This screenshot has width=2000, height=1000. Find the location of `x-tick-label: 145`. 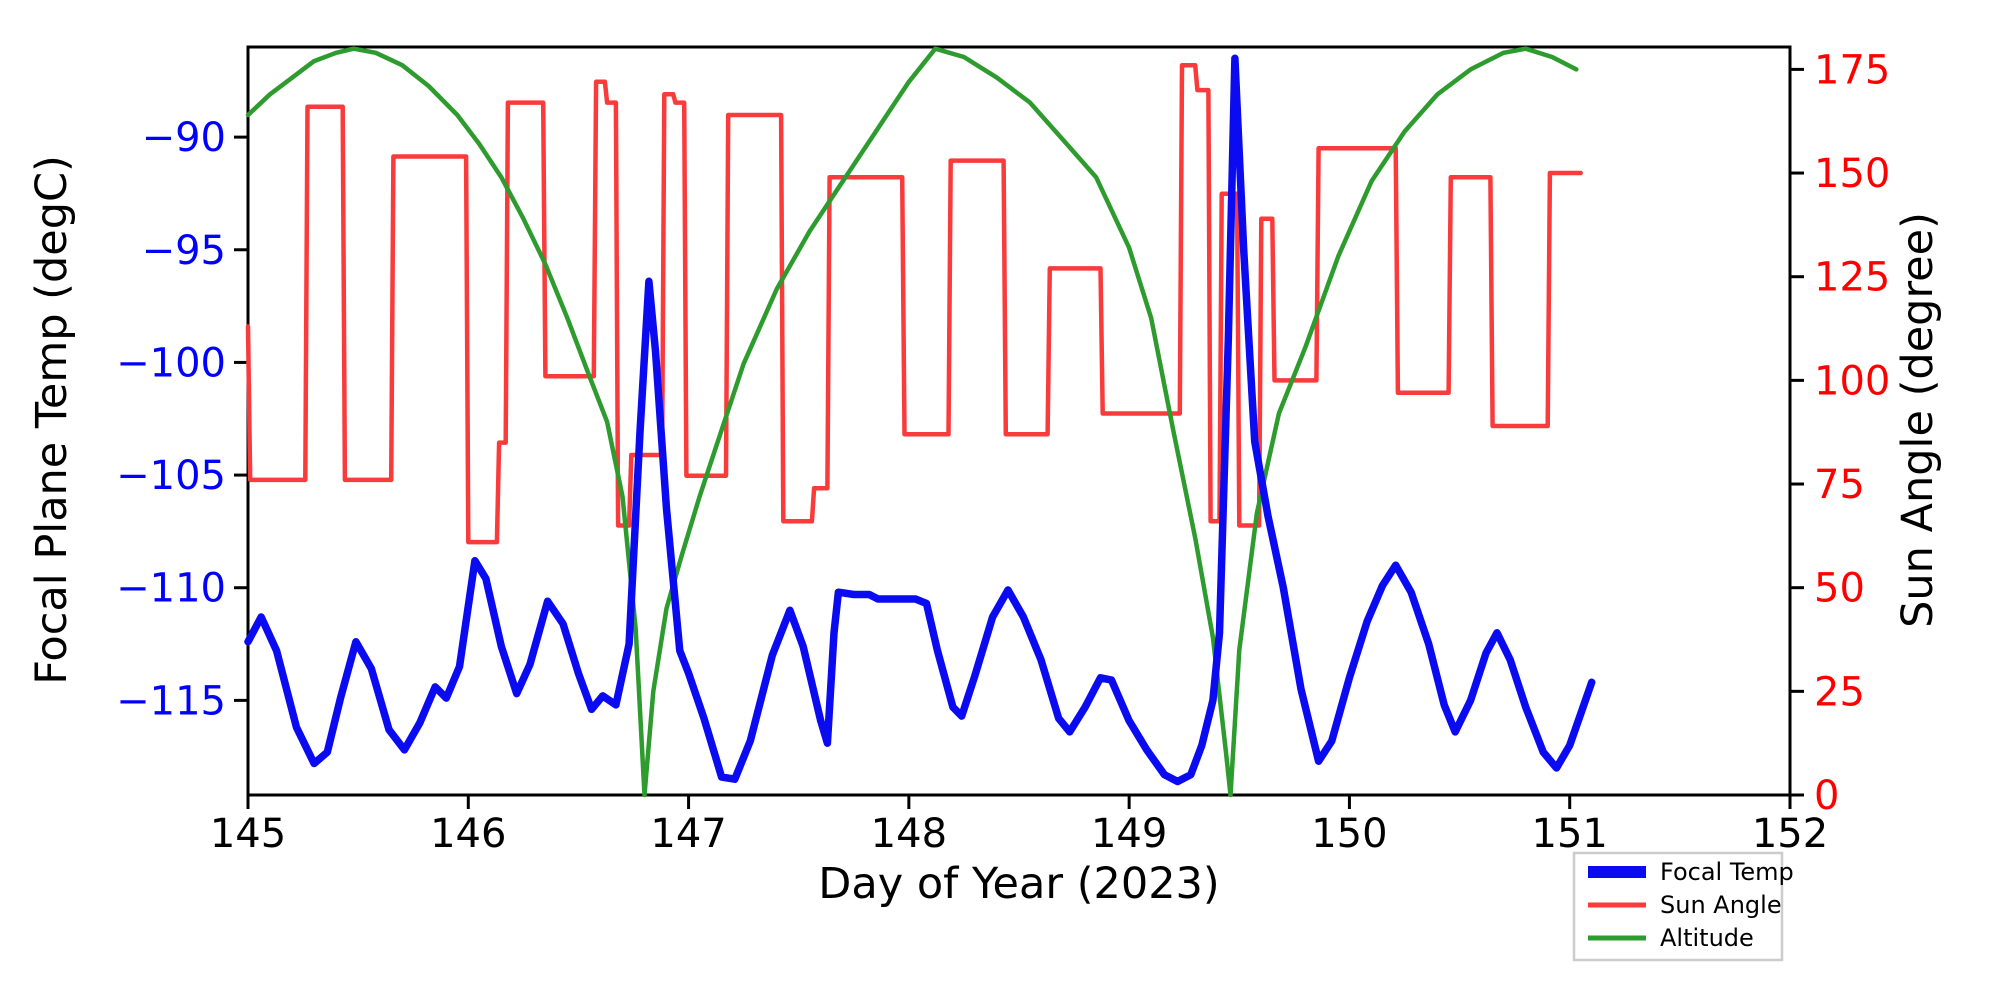

x-tick-label: 145 is located at coordinates (248, 834).